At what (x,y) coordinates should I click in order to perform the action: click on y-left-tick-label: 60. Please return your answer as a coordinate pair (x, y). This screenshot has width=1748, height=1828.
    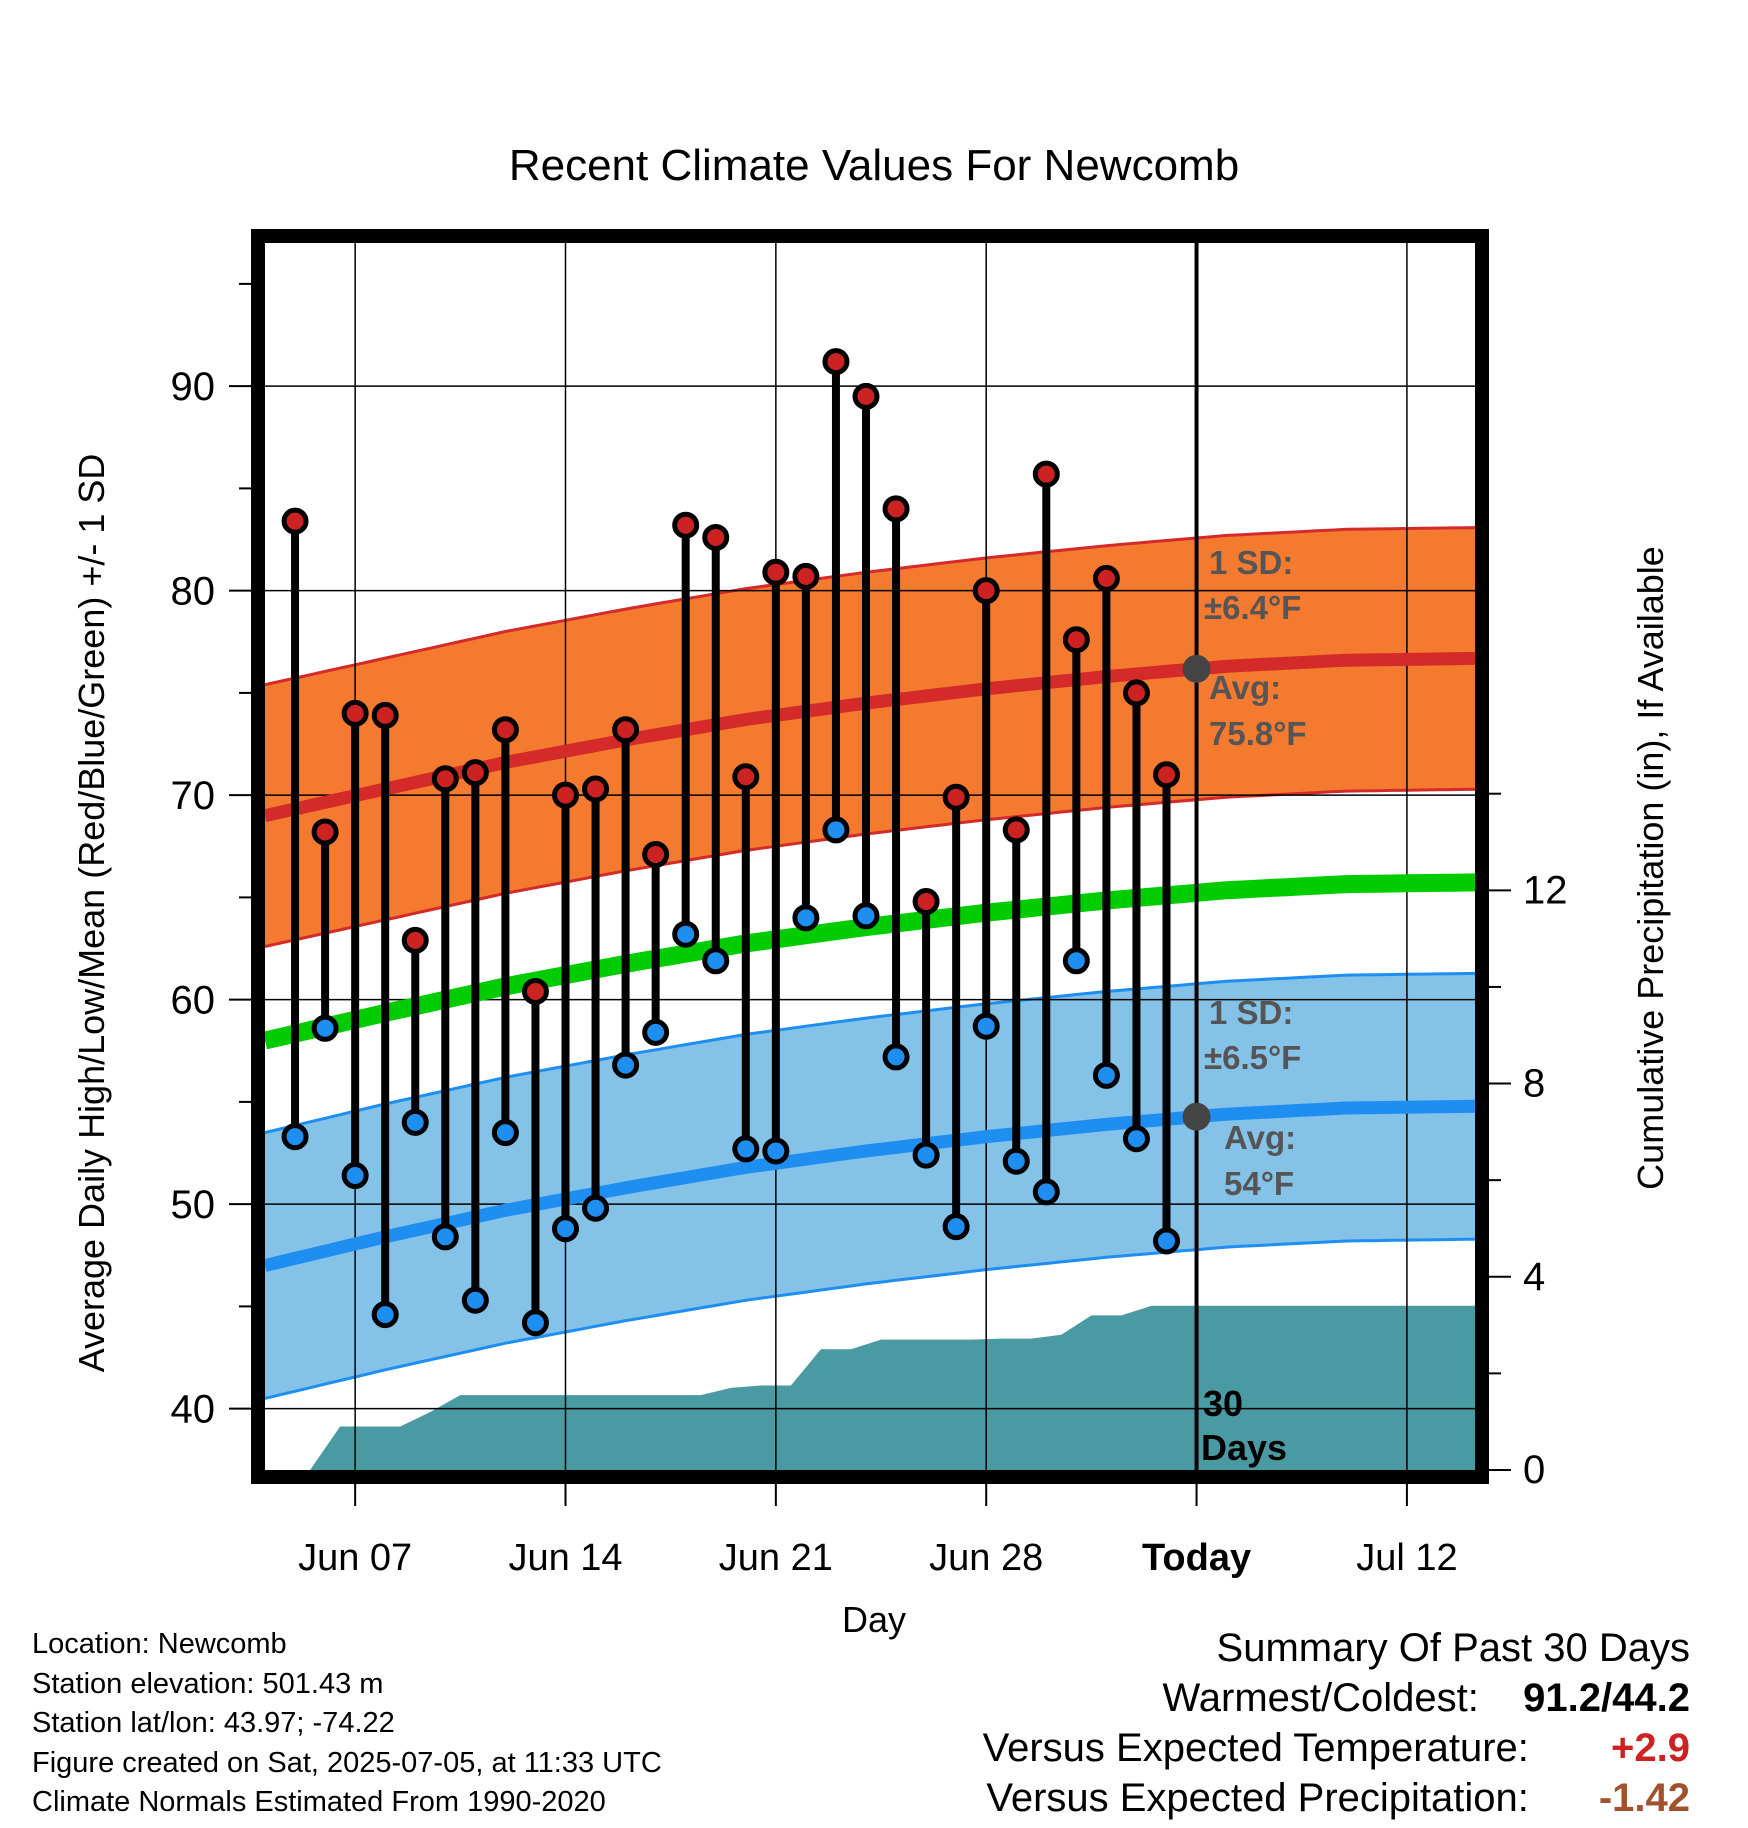
    Looking at the image, I should click on (193, 1001).